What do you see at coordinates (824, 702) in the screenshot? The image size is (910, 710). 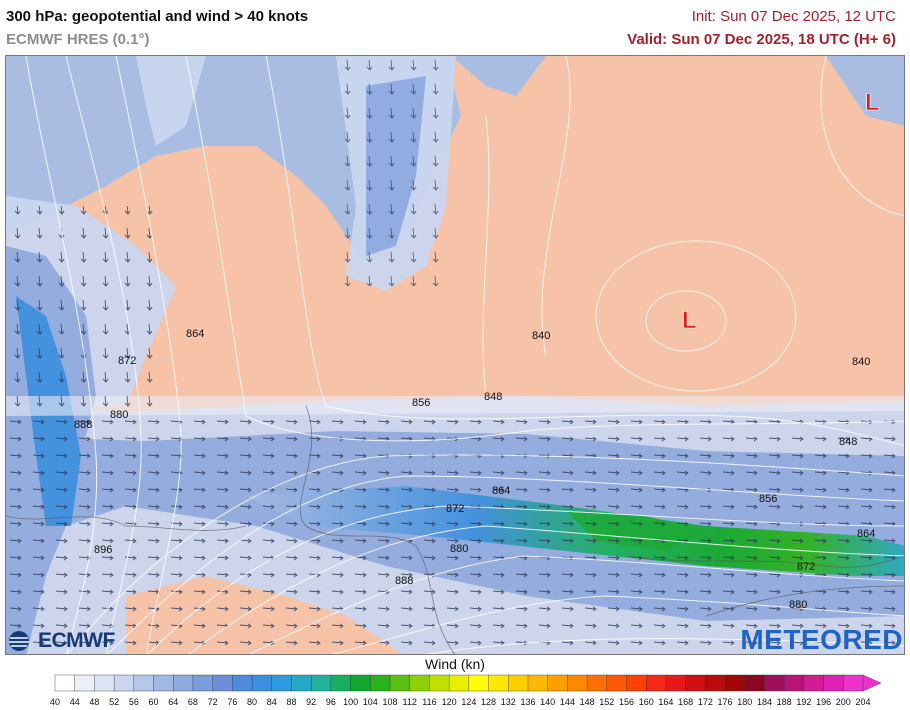 I see `colorbar-tick-label: 196` at bounding box center [824, 702].